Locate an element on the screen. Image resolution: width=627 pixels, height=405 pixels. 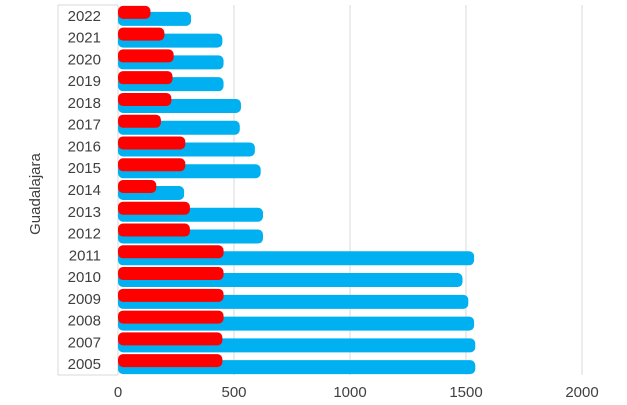
bar-series2-2008 is located at coordinates (171, 317).